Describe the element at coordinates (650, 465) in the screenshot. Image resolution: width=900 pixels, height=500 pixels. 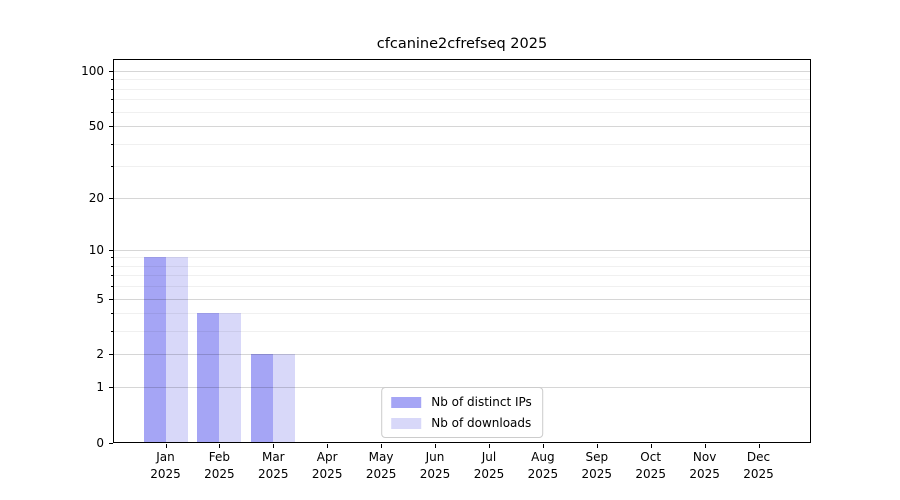
I see `x-tick-label: Oct 2025` at that location.